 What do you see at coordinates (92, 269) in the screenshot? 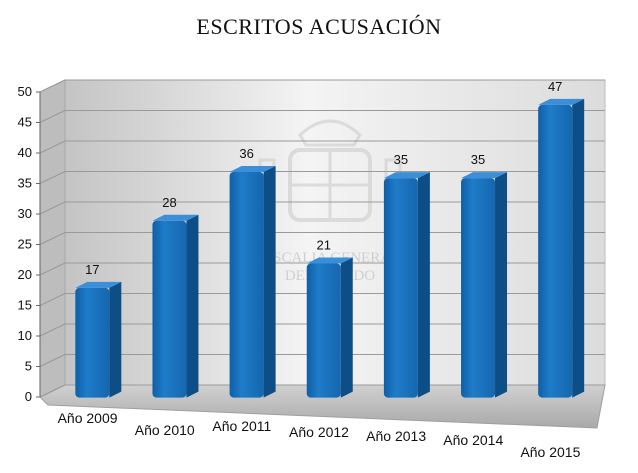
I see `data-label: 17` at bounding box center [92, 269].